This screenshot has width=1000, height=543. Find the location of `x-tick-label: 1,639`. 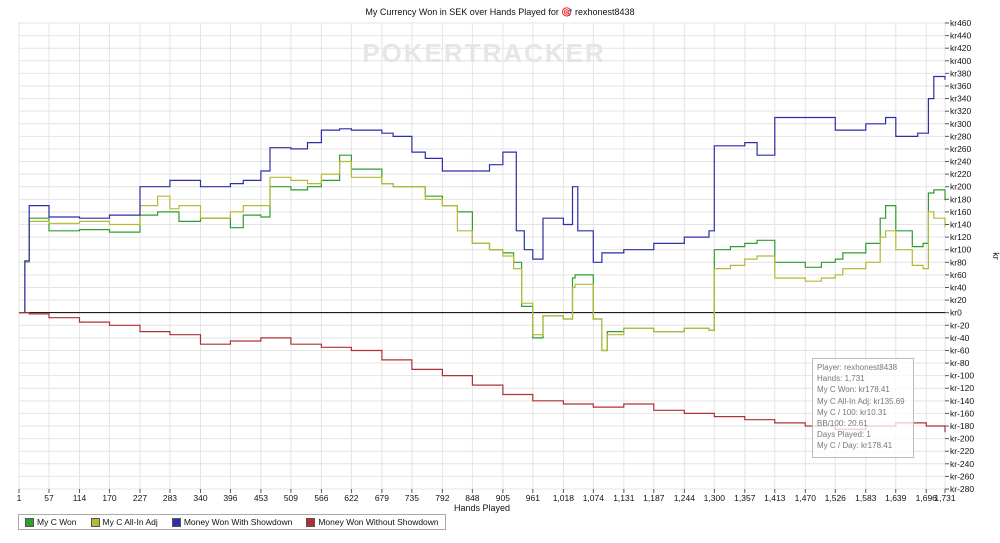

x-tick-label: 1,639 is located at coordinates (896, 498).